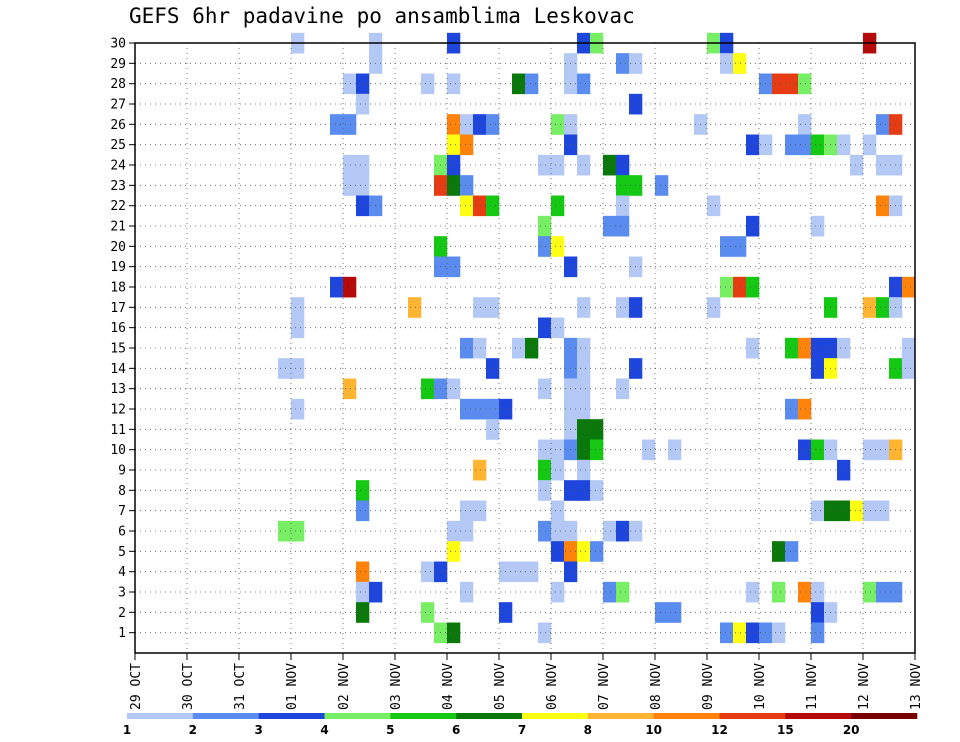 Image resolution: width=960 pixels, height=742 pixels. I want to click on colorbar-label: 10, so click(653, 730).